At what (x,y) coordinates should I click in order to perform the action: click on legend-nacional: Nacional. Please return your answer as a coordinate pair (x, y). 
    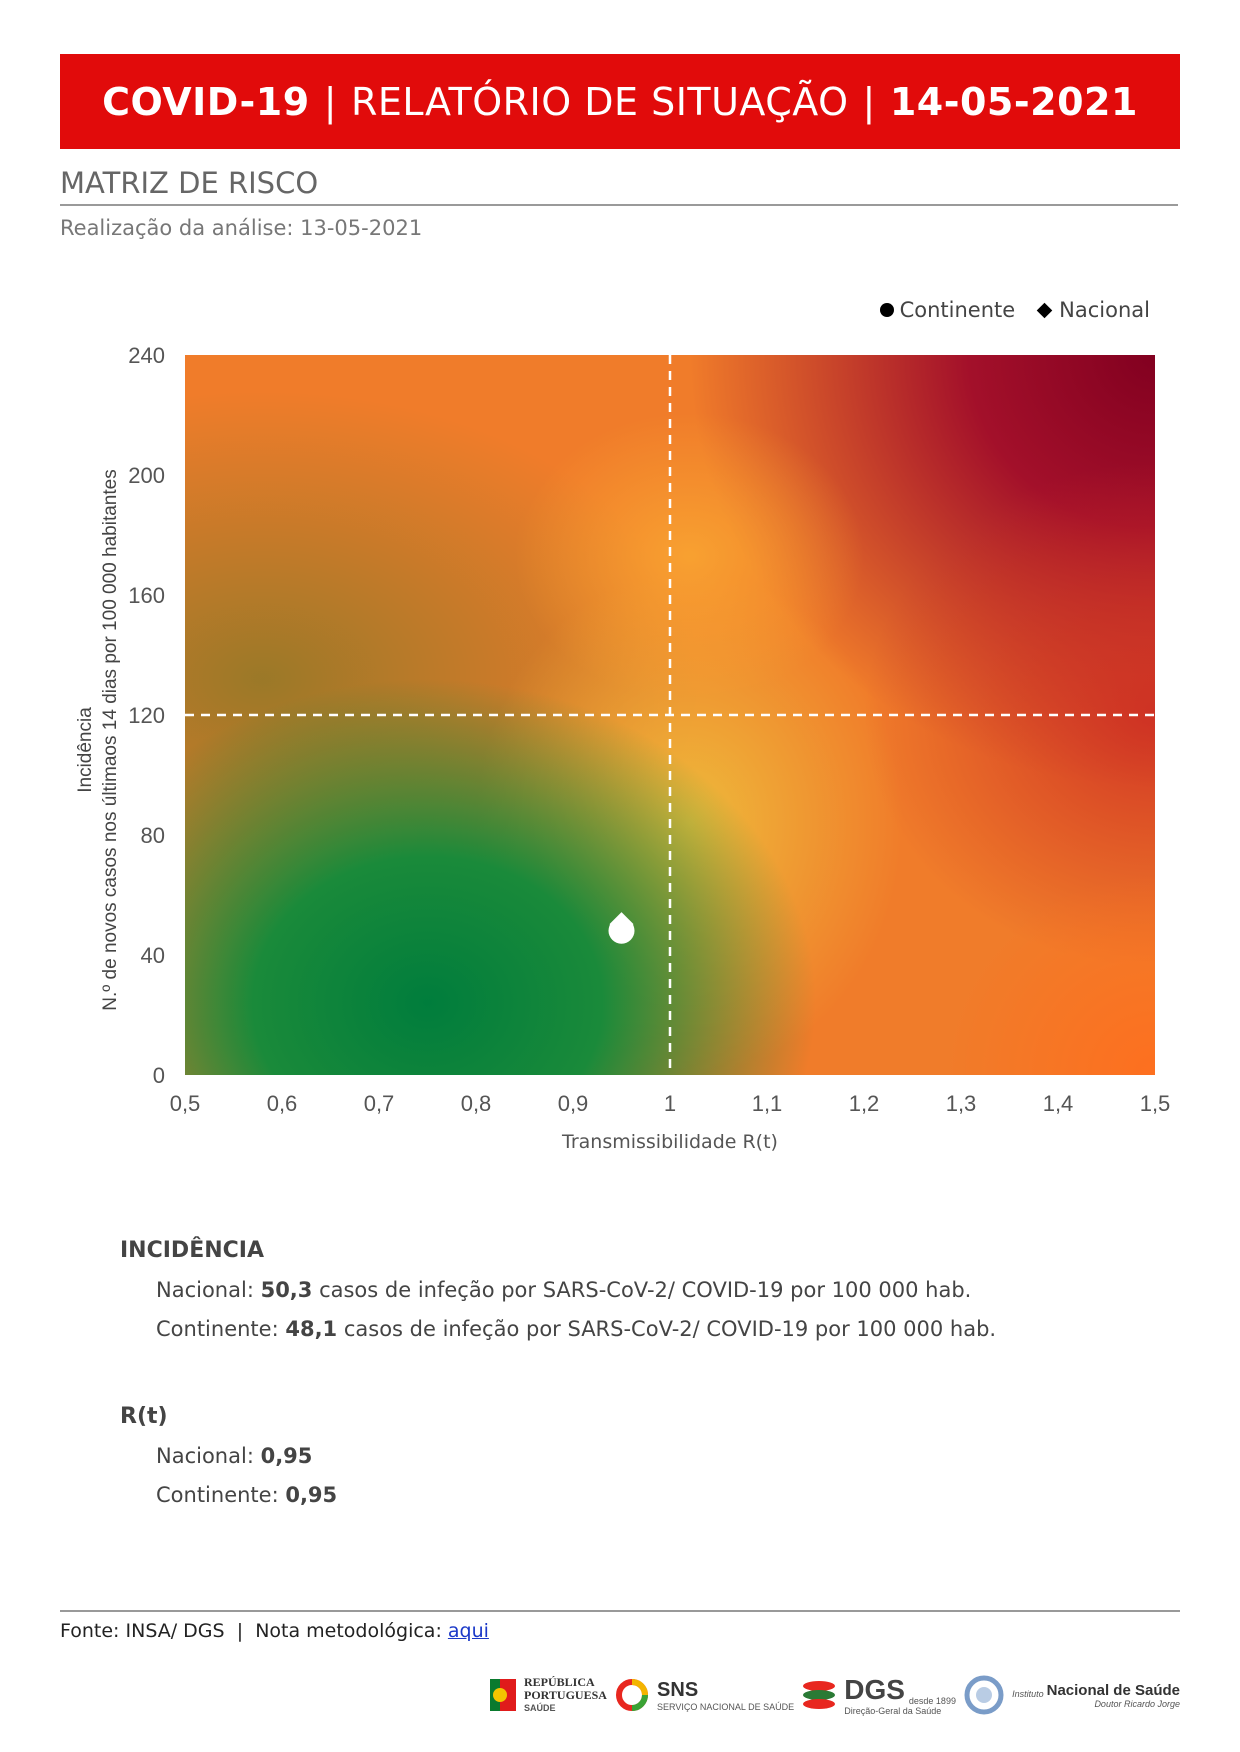
    Looking at the image, I should click on (1093, 310).